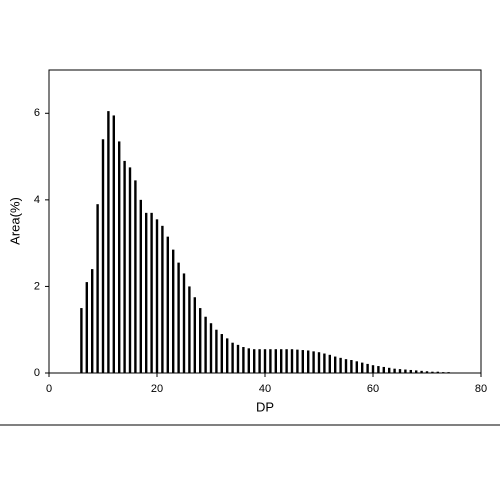 The width and height of the screenshot is (500, 500). Describe the element at coordinates (37, 113) in the screenshot. I see `y-tick-label: 6` at that location.